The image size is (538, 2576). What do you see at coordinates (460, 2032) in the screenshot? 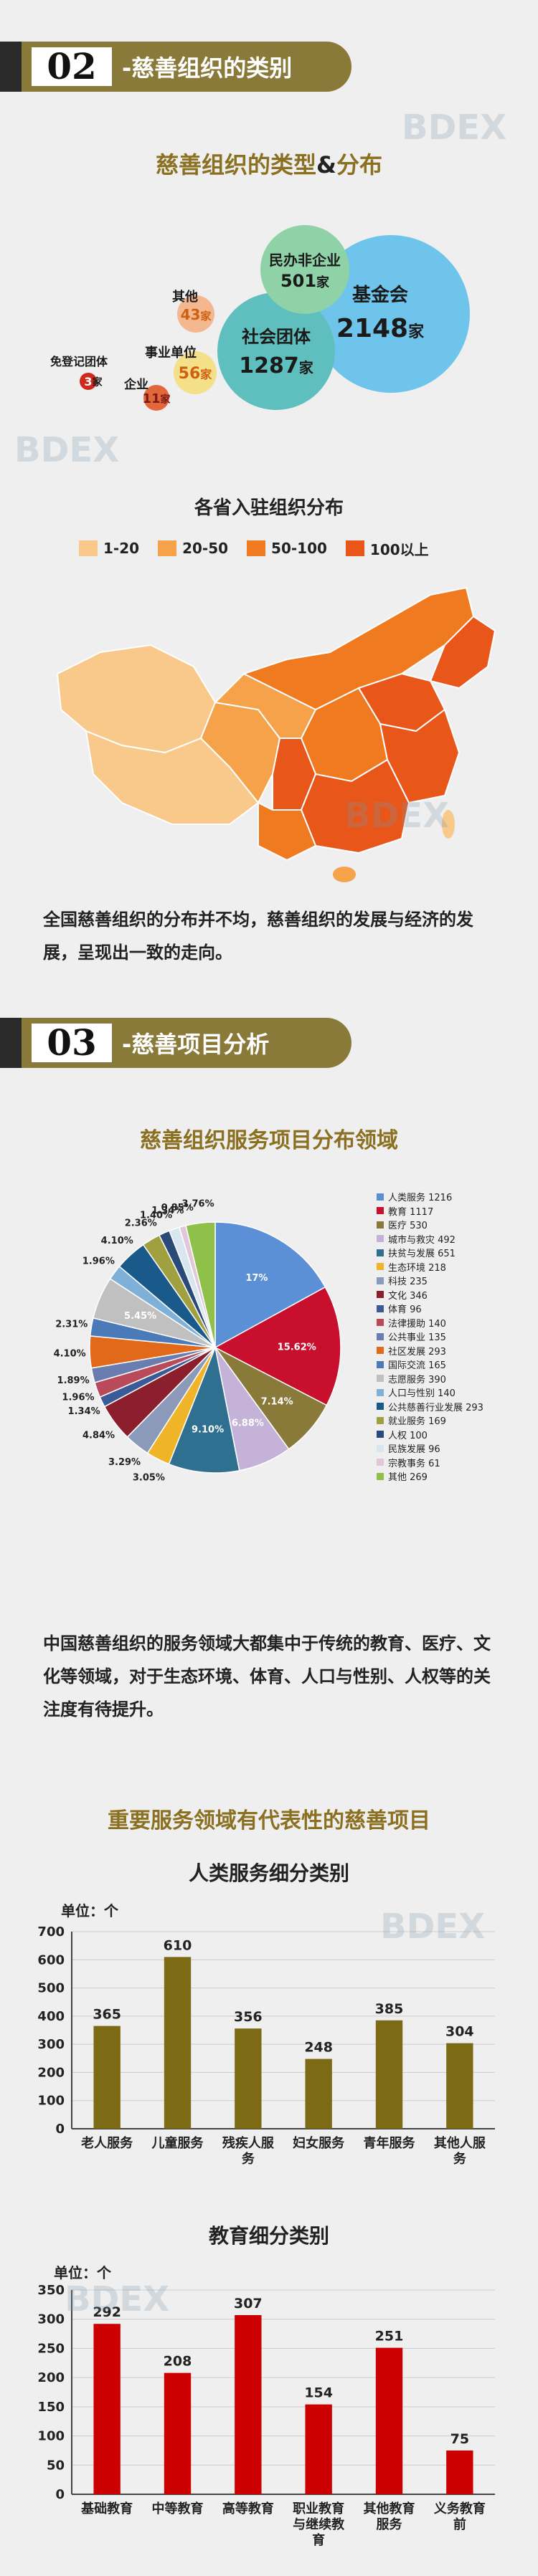
I see `bar-value-label: 304` at bounding box center [460, 2032].